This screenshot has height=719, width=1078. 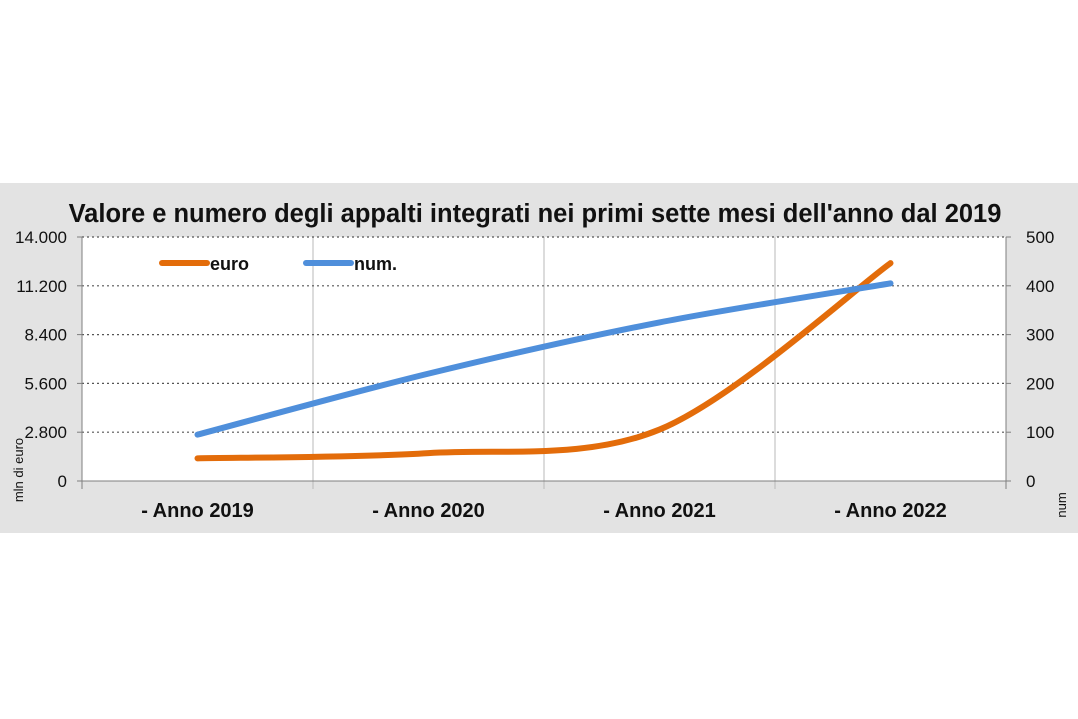 I want to click on category-label: - Anno 2022, so click(x=890, y=511).